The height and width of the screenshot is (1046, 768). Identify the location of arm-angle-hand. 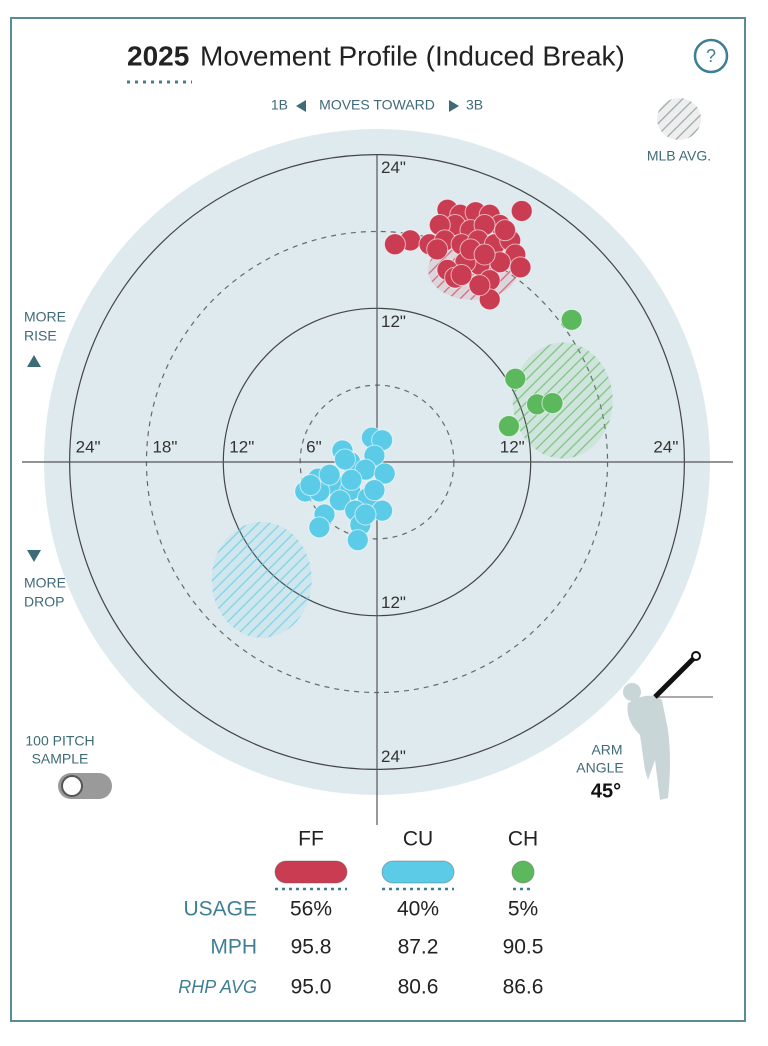
(696, 655).